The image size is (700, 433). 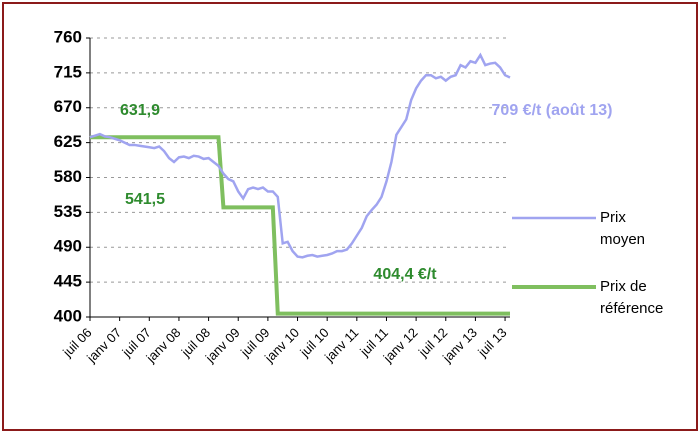 I want to click on y-tick-label: 445, so click(x=68, y=281).